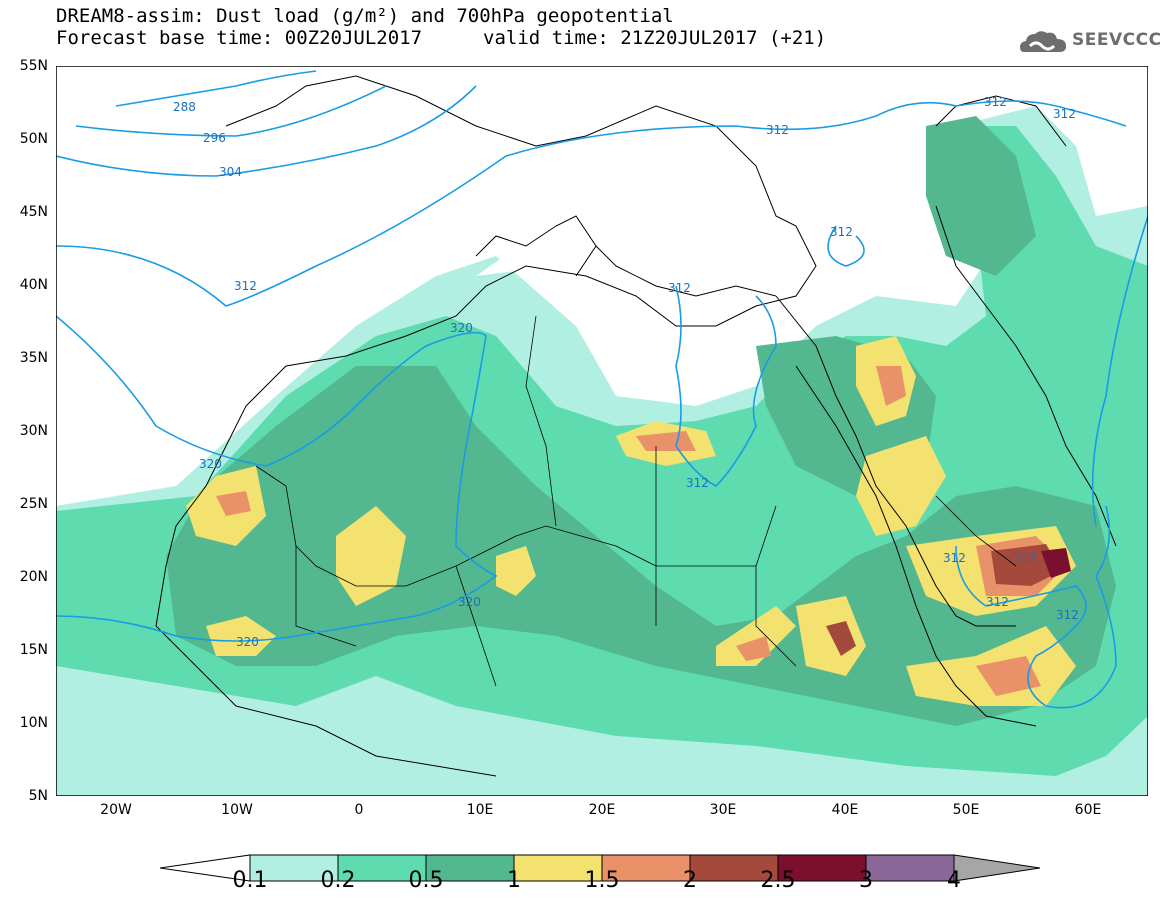 The image size is (1165, 907). Describe the element at coordinates (516, 571) in the screenshot. I see `dust-region-1k` at that location.